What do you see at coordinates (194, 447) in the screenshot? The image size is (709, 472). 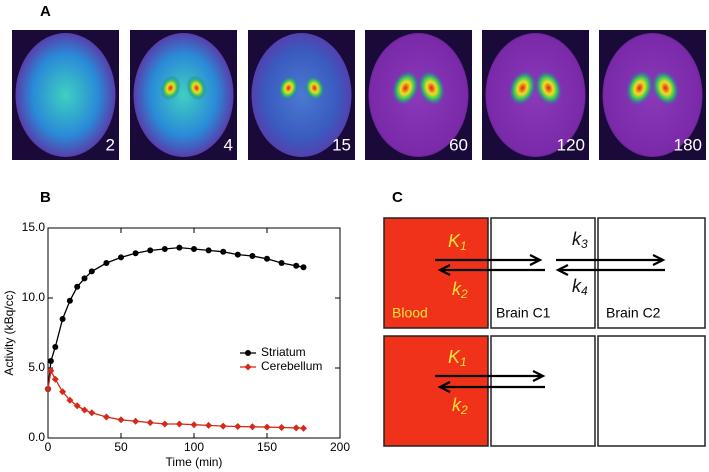 I see `x-tick-label: 100` at bounding box center [194, 447].